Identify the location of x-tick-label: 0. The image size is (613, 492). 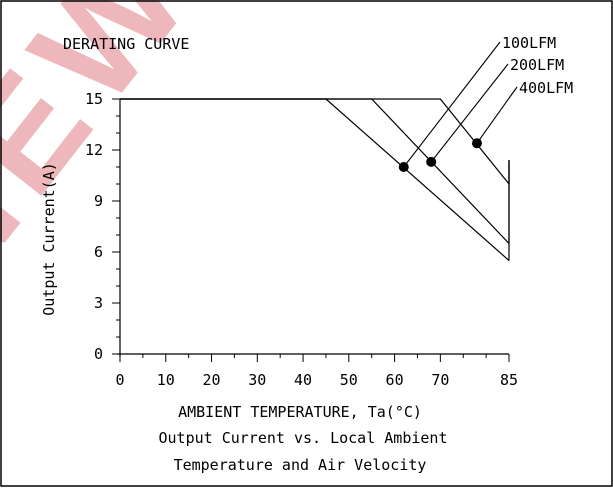
(119, 380).